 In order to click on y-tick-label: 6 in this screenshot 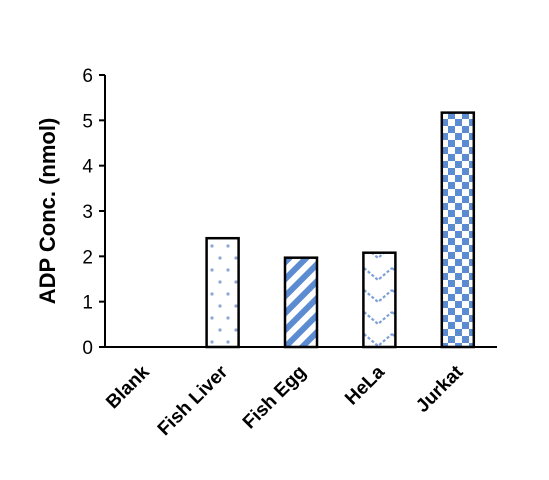, I will do `click(87, 76)`.